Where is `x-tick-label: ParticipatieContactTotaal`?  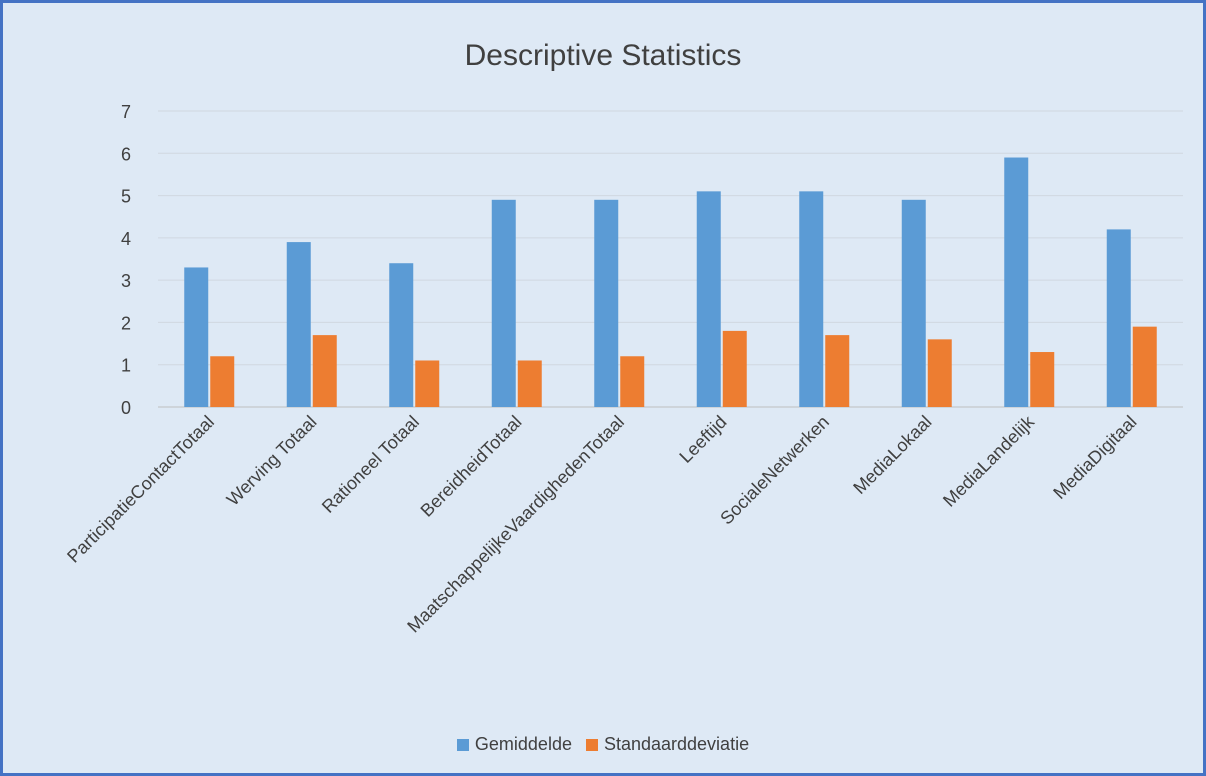 x-tick-label: ParticipatieContactTotaal is located at coordinates (140, 489).